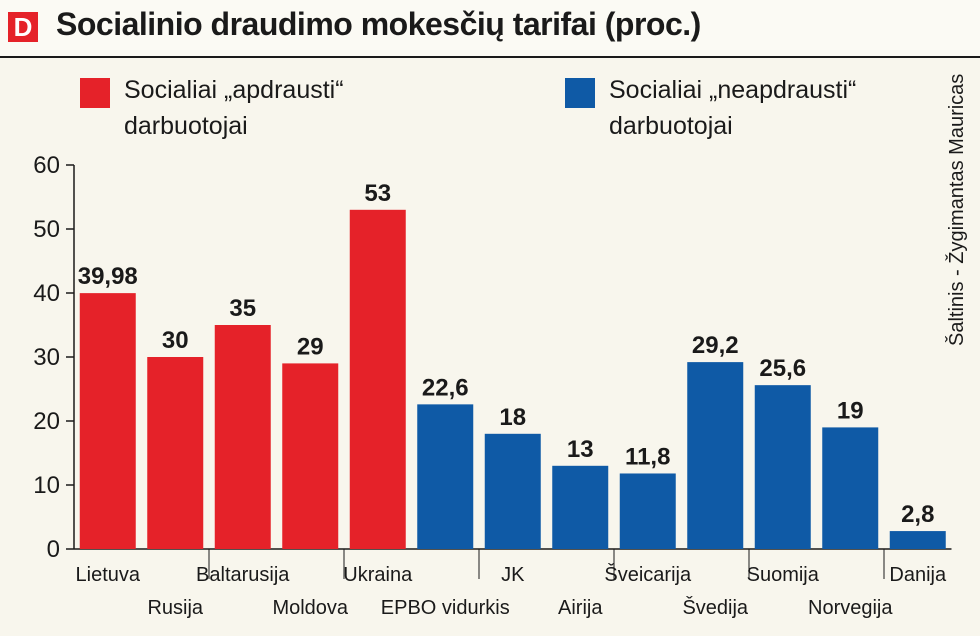  I want to click on category-label: JK, so click(513, 575).